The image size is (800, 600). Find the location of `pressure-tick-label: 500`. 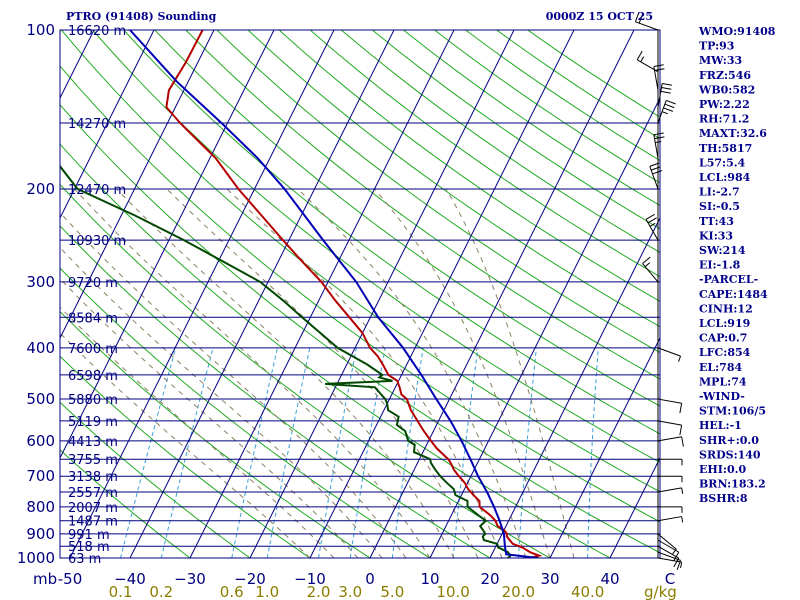

pressure-tick-label: 500 is located at coordinates (40, 399).